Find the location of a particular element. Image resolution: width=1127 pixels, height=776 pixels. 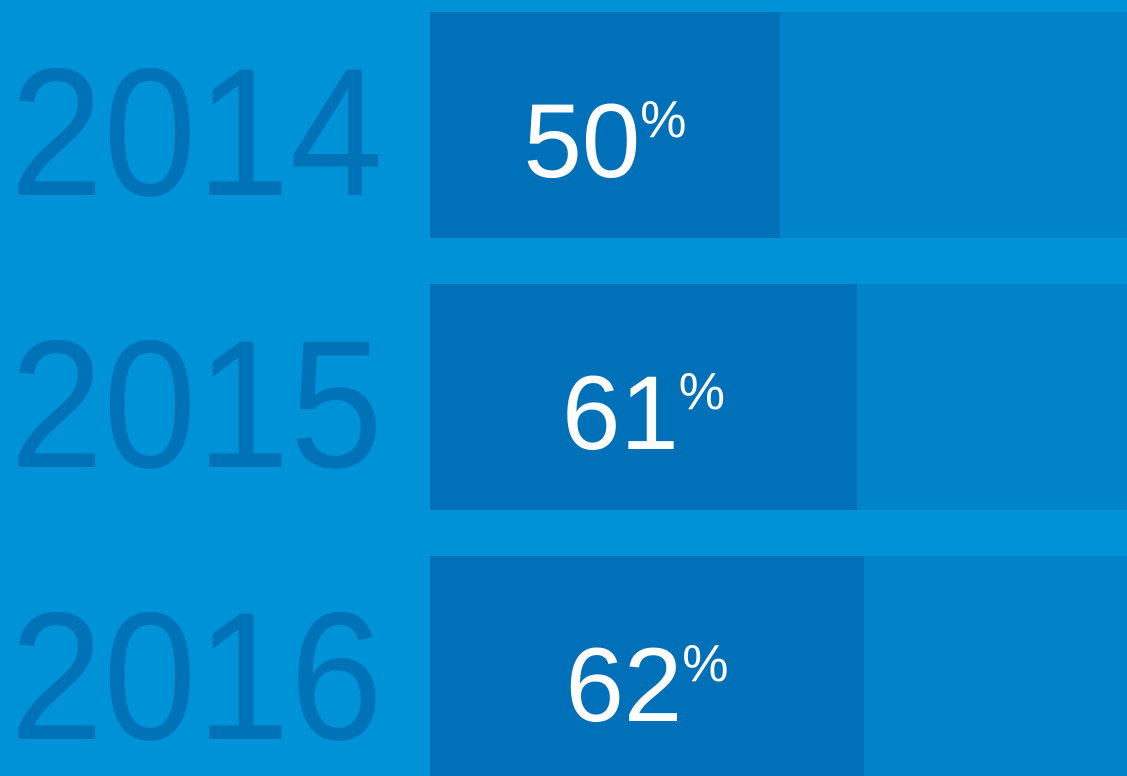

value-label: 62% is located at coordinates (646, 685).